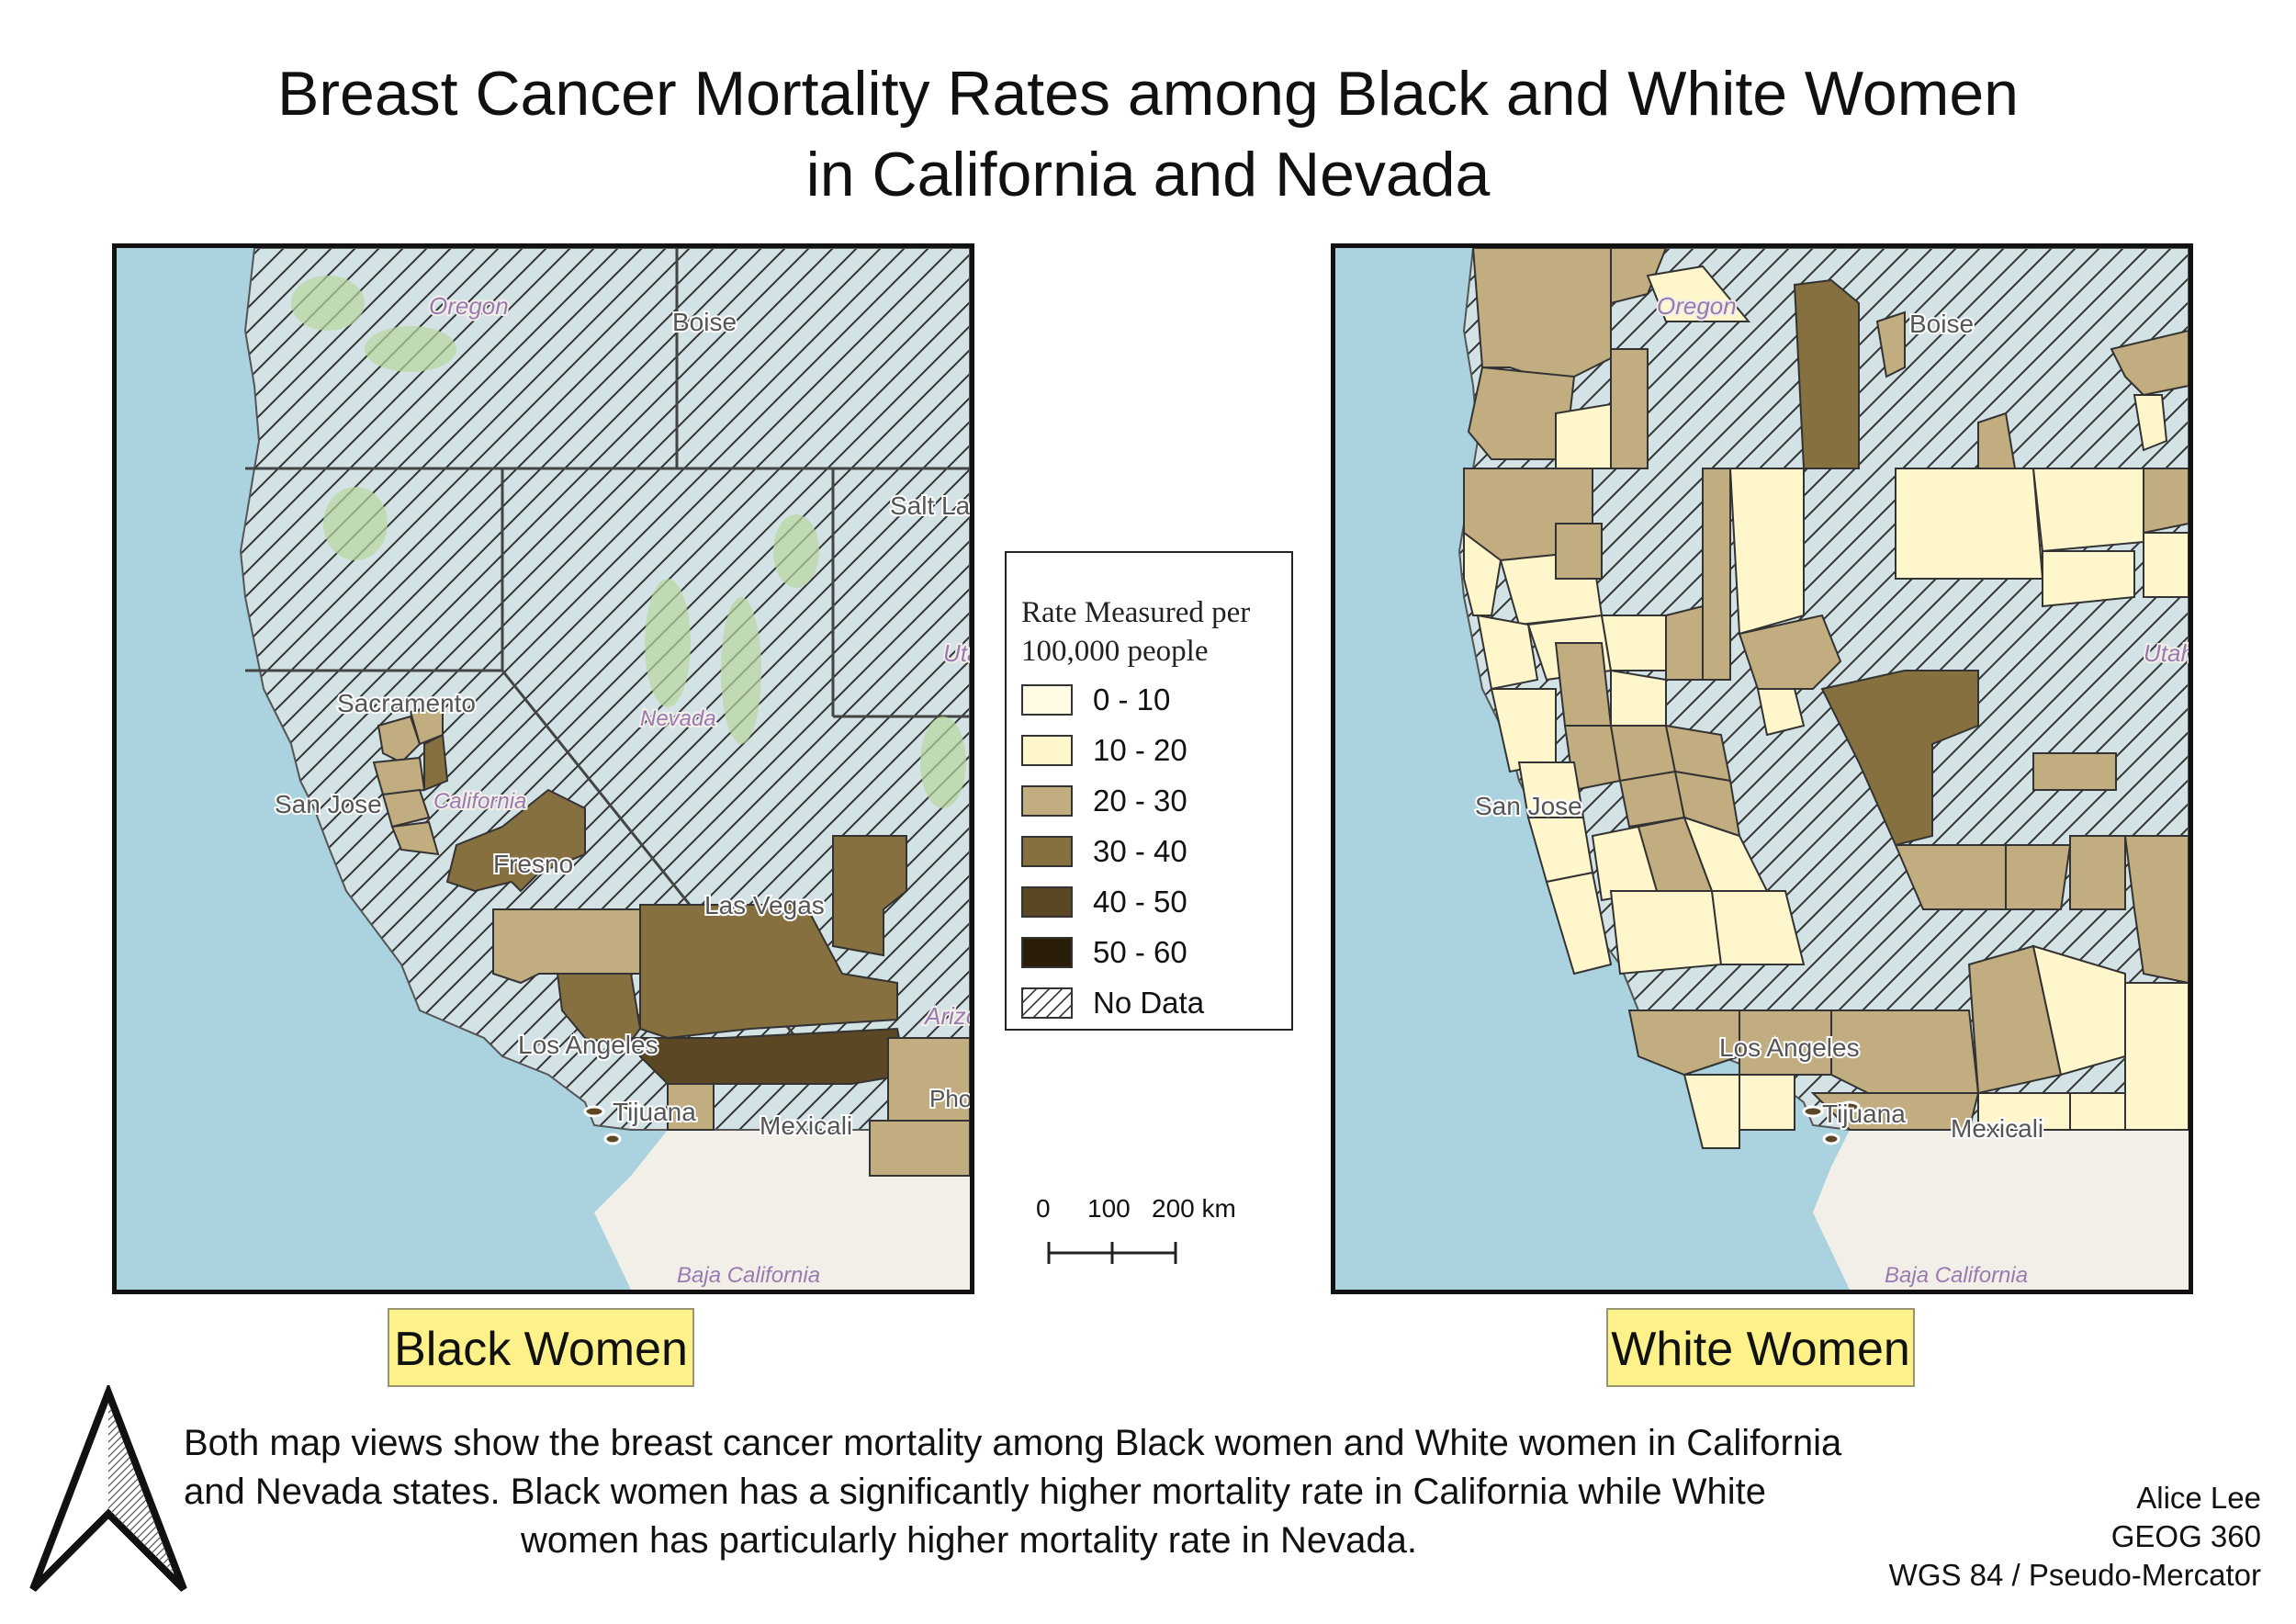 This screenshot has width=2296, height=1624. I want to click on legend-title-line-2: 100,000 people, so click(1115, 651).